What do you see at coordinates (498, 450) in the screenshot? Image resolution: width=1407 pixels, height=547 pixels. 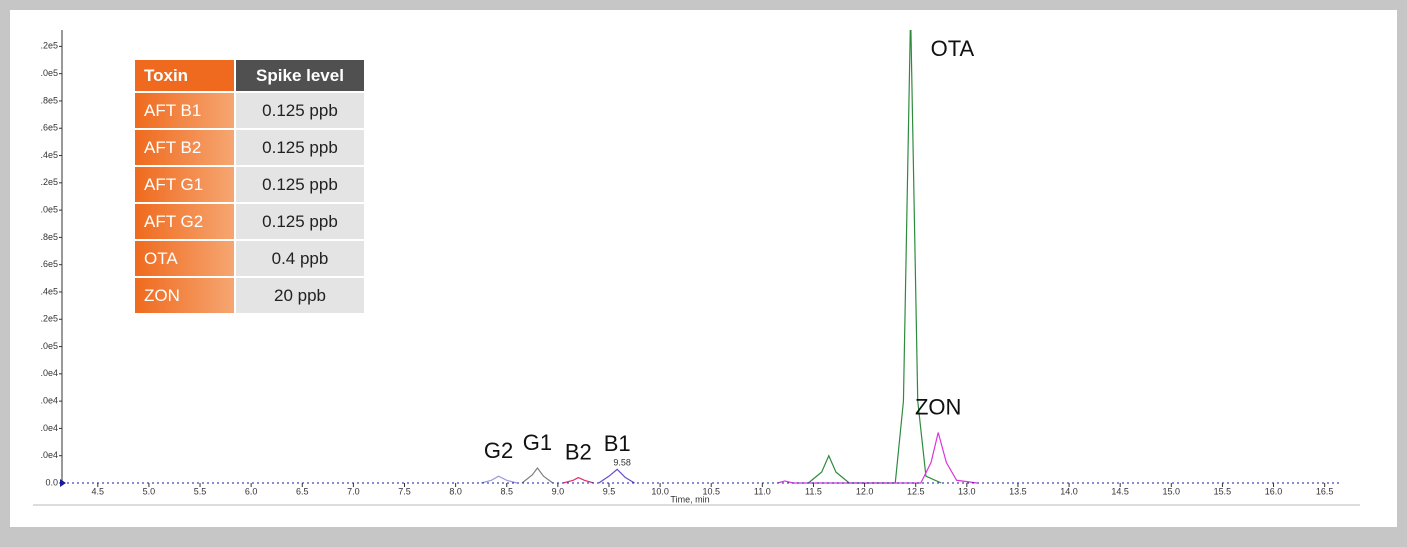 I see `peak-label: G2` at bounding box center [498, 450].